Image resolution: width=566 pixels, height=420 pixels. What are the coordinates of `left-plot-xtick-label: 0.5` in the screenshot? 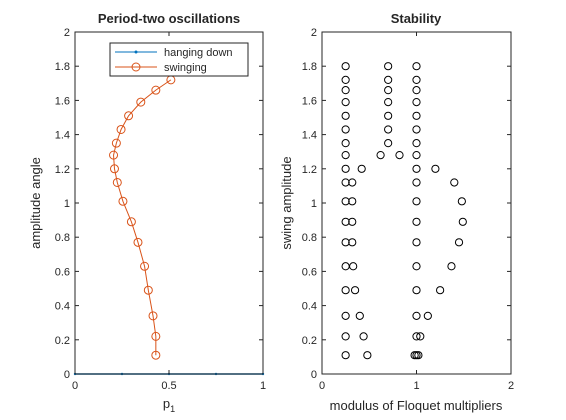 It's located at (168, 386).